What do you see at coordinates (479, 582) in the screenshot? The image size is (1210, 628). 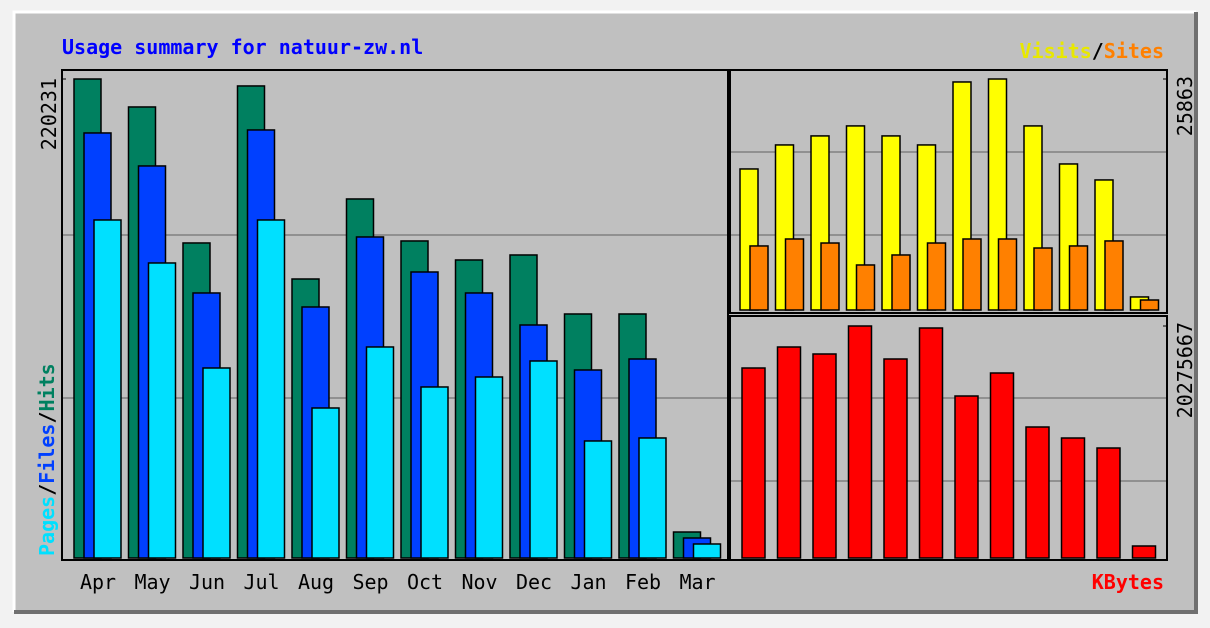 I see `x-tick-label: Nov` at bounding box center [479, 582].